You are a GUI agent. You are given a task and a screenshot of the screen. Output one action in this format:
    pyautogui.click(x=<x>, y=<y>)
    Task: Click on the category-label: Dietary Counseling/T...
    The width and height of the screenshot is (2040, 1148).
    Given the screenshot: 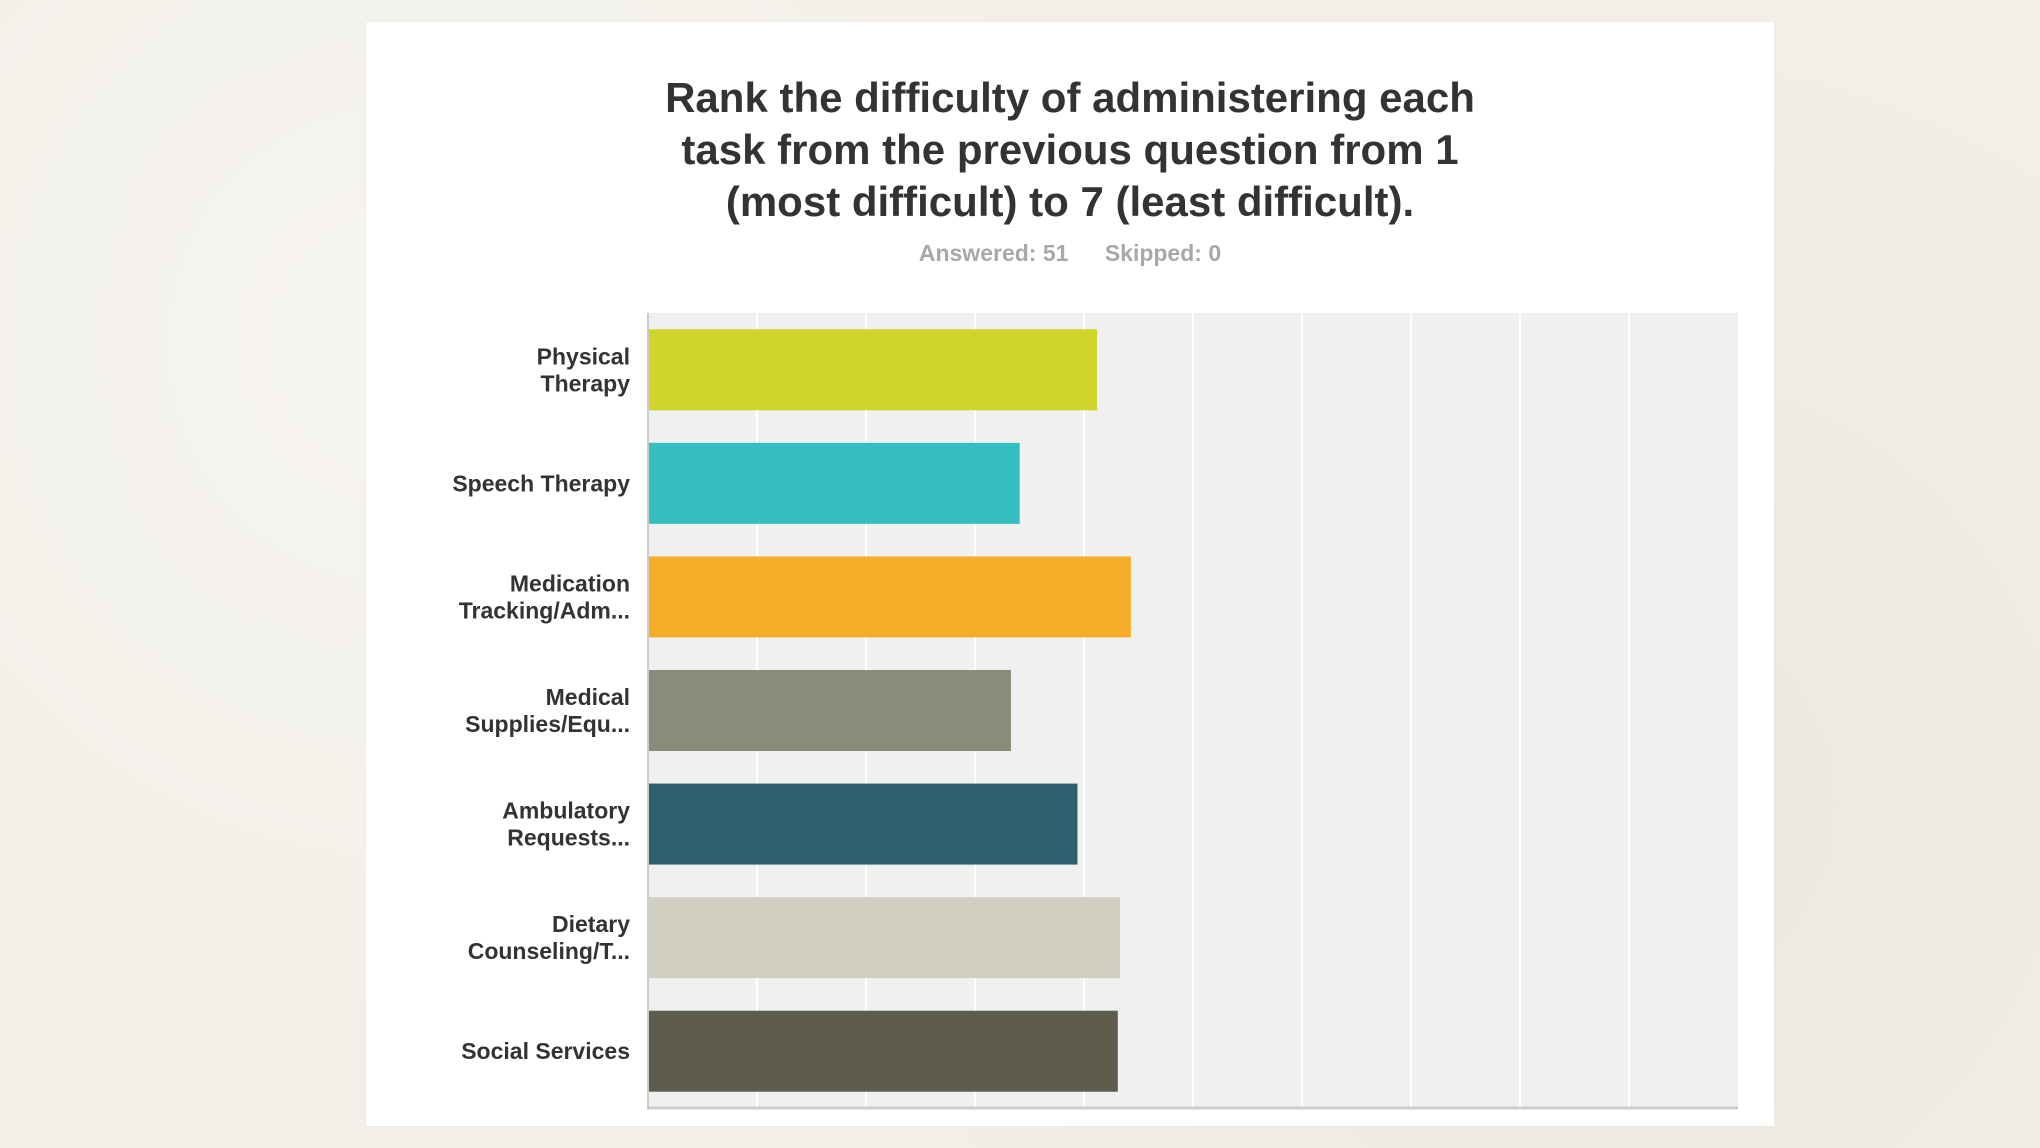 What is the action you would take?
    pyautogui.click(x=549, y=937)
    